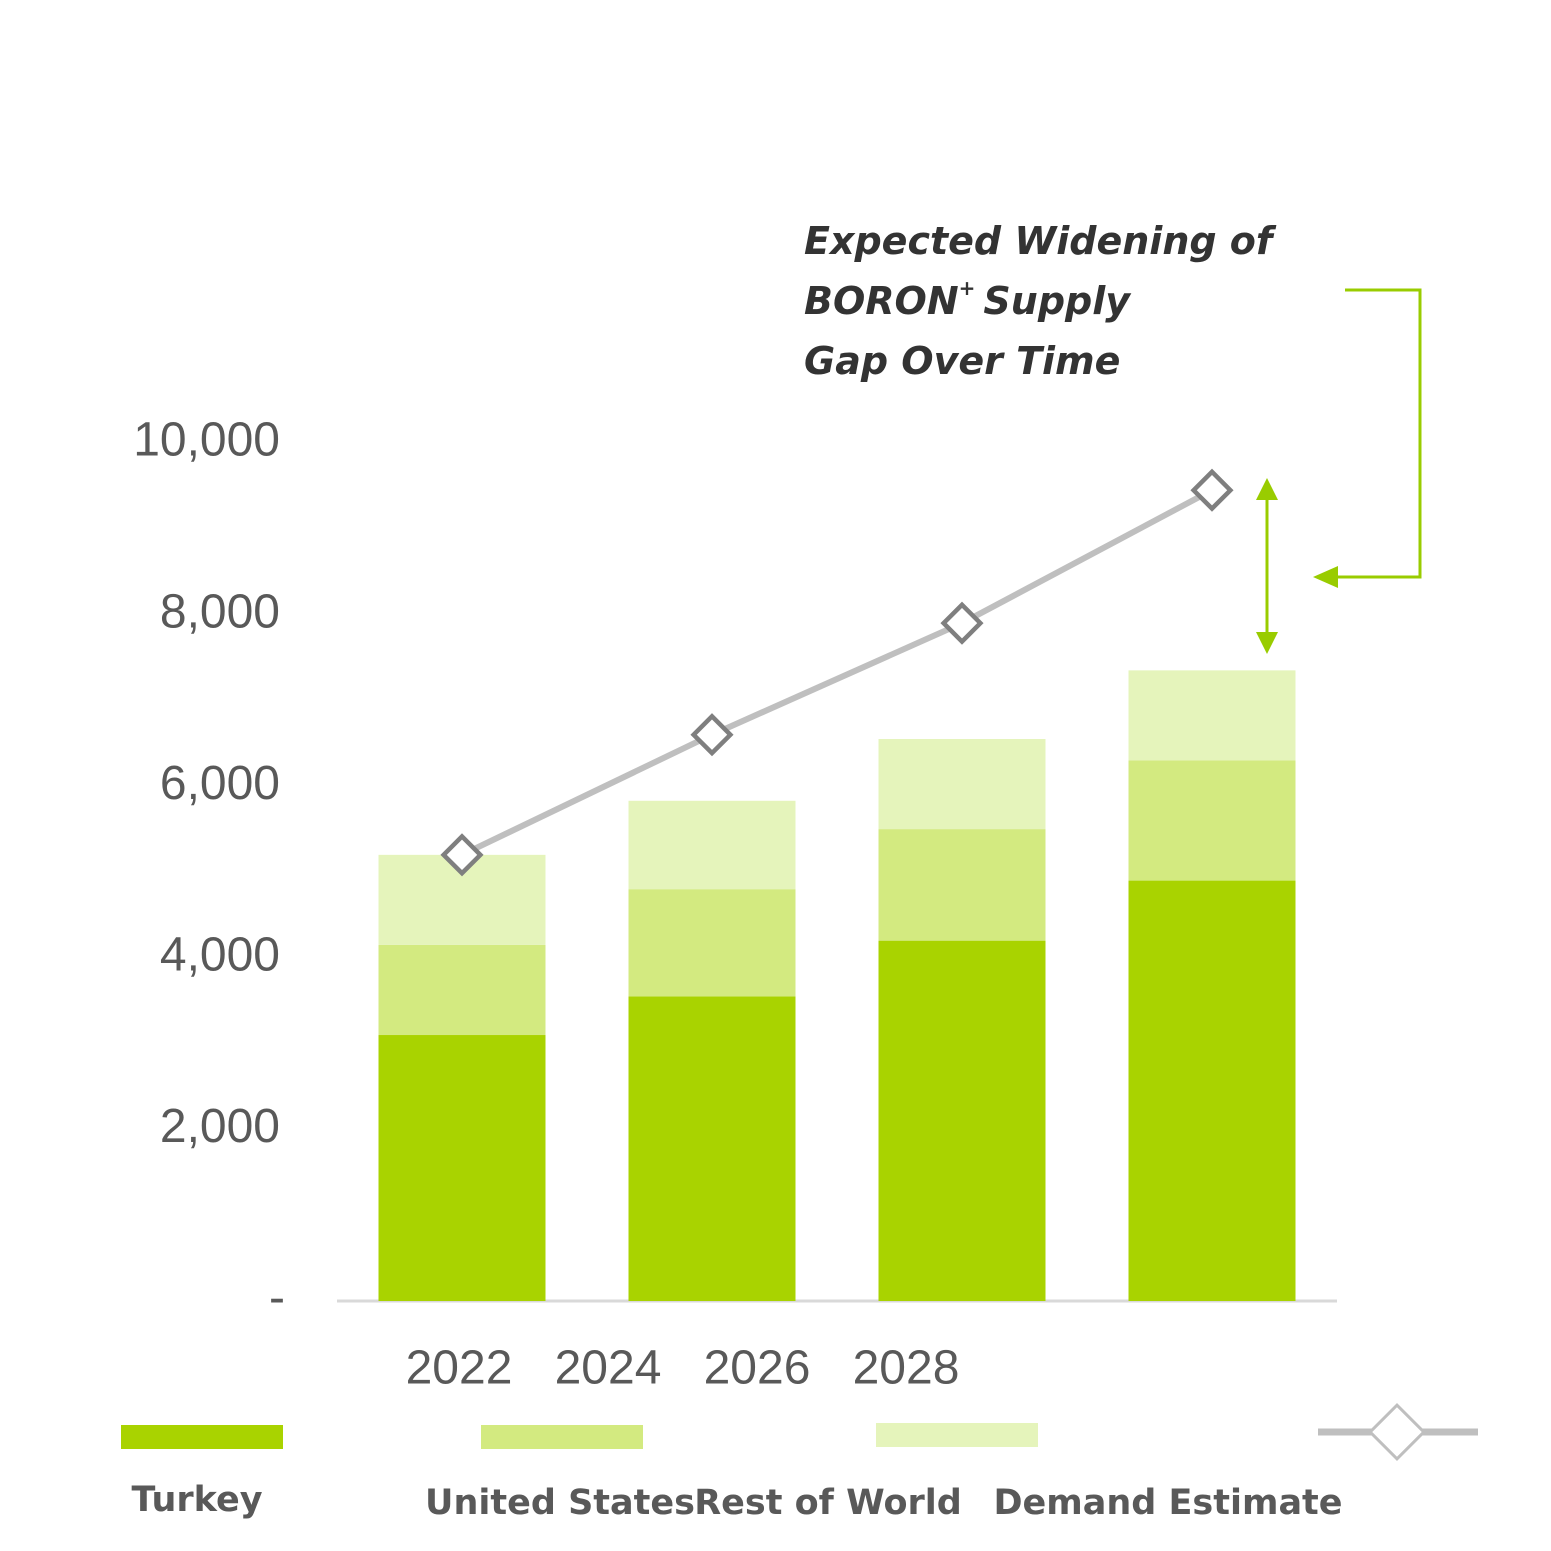  Describe the element at coordinates (967, 288) in the screenshot. I see `annotation-part: +` at that location.